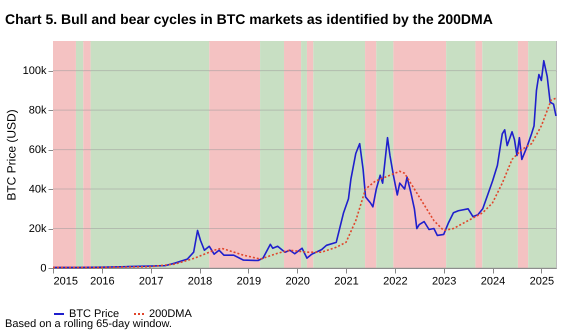 This screenshot has height=334, width=573. What do you see at coordinates (66, 282) in the screenshot?
I see `x-tick-label: 2015` at bounding box center [66, 282].